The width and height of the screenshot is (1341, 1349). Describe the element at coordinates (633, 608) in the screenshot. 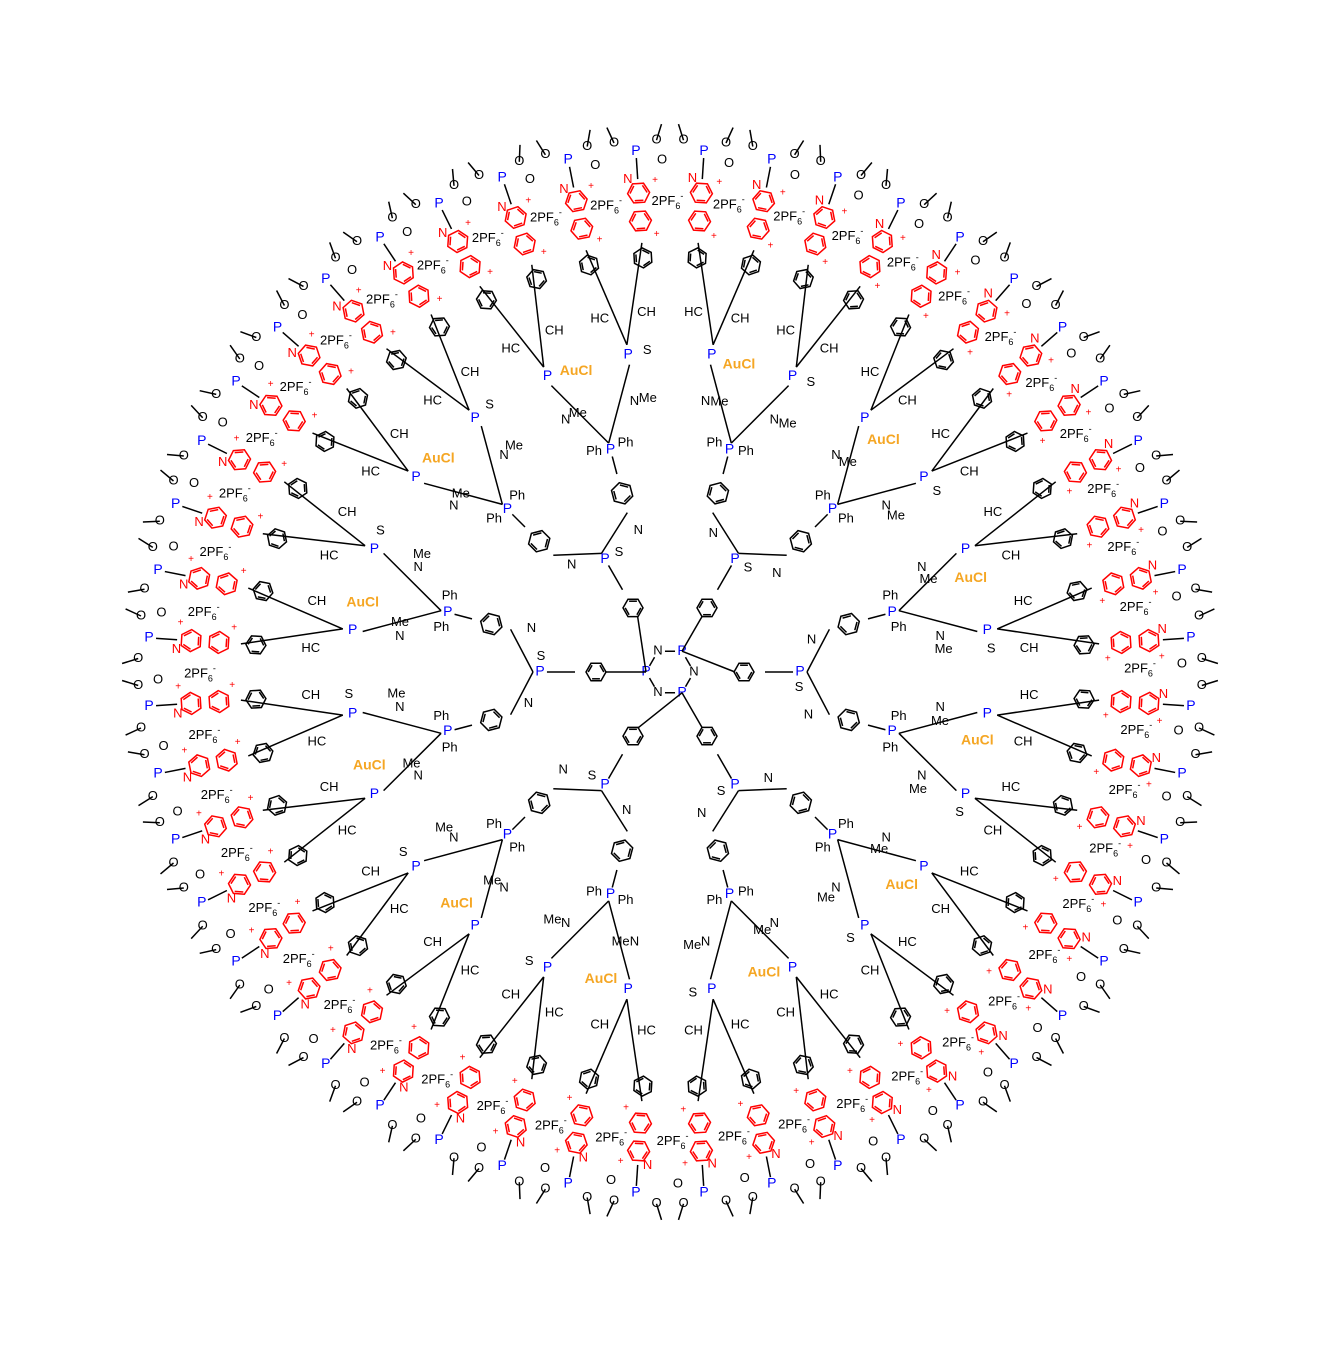

I see `phenoxy-ring-outline` at that location.